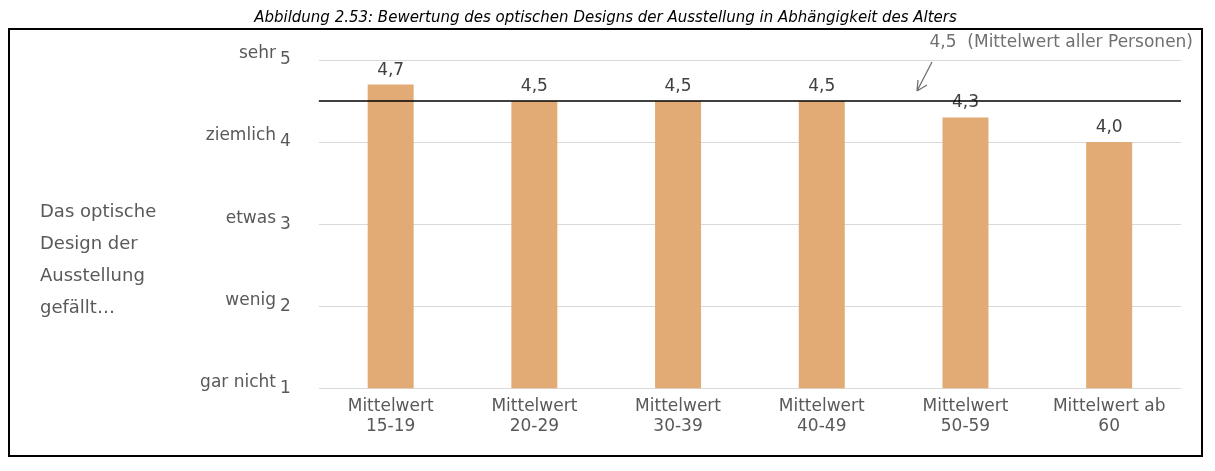  I want to click on ref-line-label: 4,5 (Mittelwert aller Personen), so click(1061, 40).